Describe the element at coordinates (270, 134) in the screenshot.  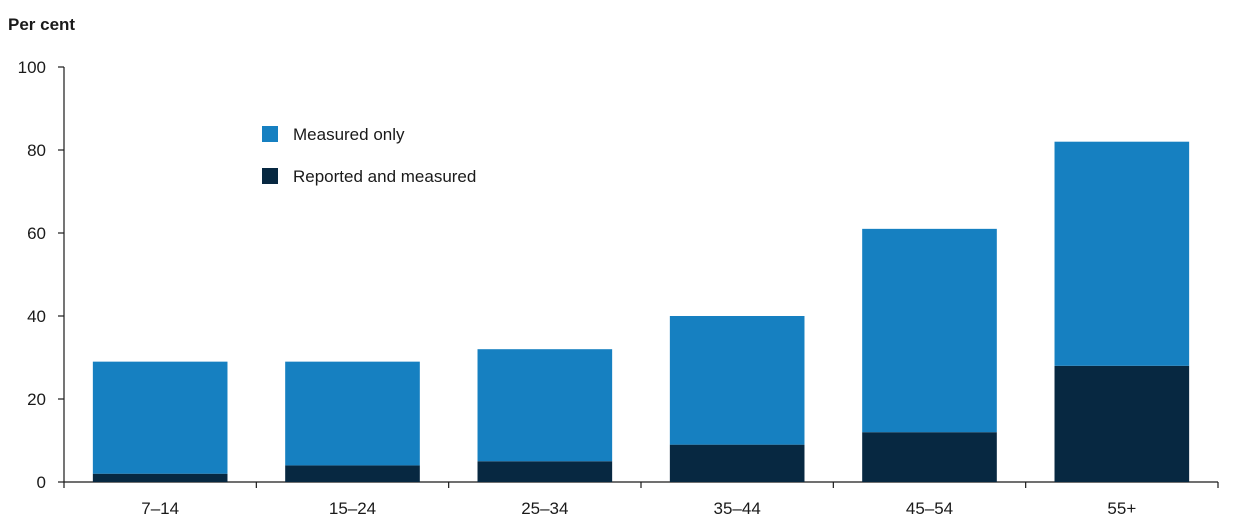
I see `legend-swatch-measured-only` at that location.